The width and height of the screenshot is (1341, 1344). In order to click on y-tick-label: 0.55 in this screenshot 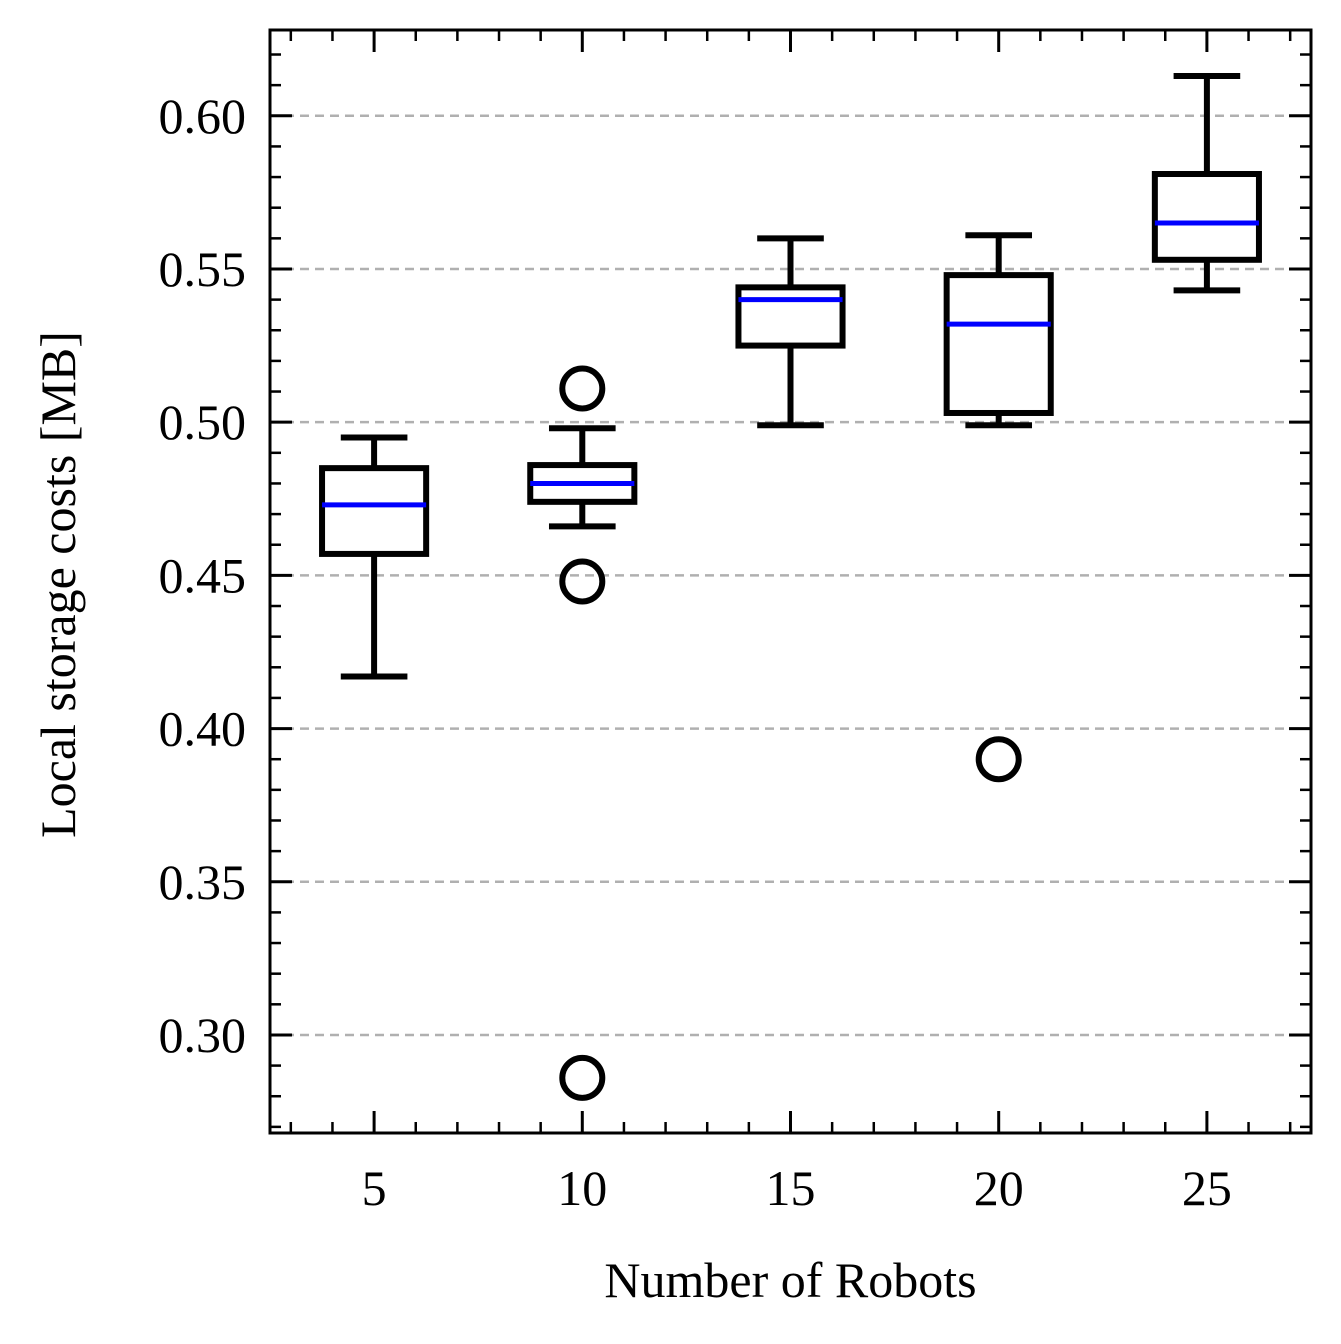, I will do `click(203, 269)`.